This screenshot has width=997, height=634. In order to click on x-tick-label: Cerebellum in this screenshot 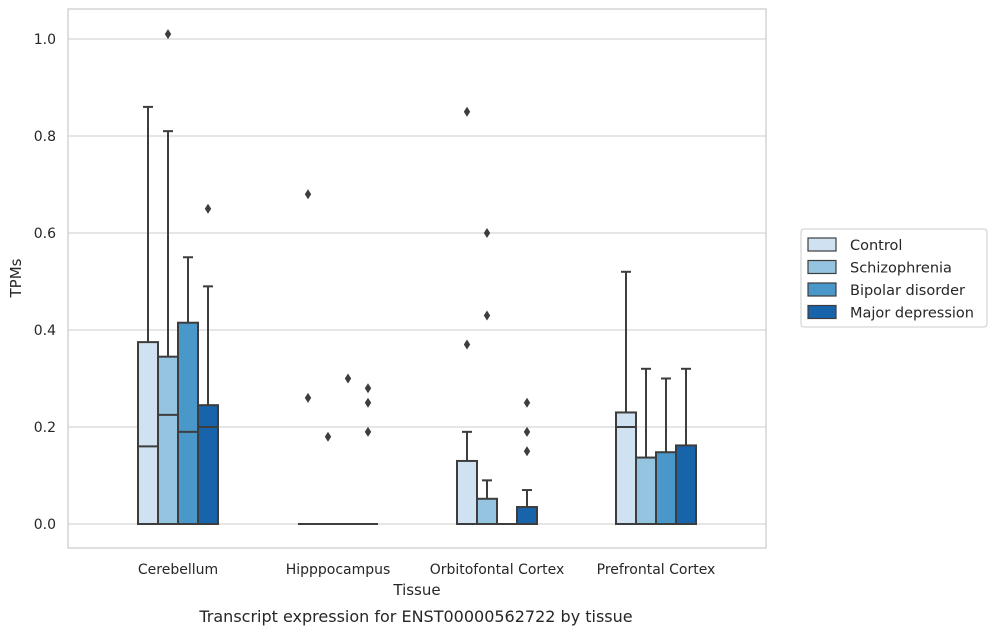, I will do `click(178, 570)`.